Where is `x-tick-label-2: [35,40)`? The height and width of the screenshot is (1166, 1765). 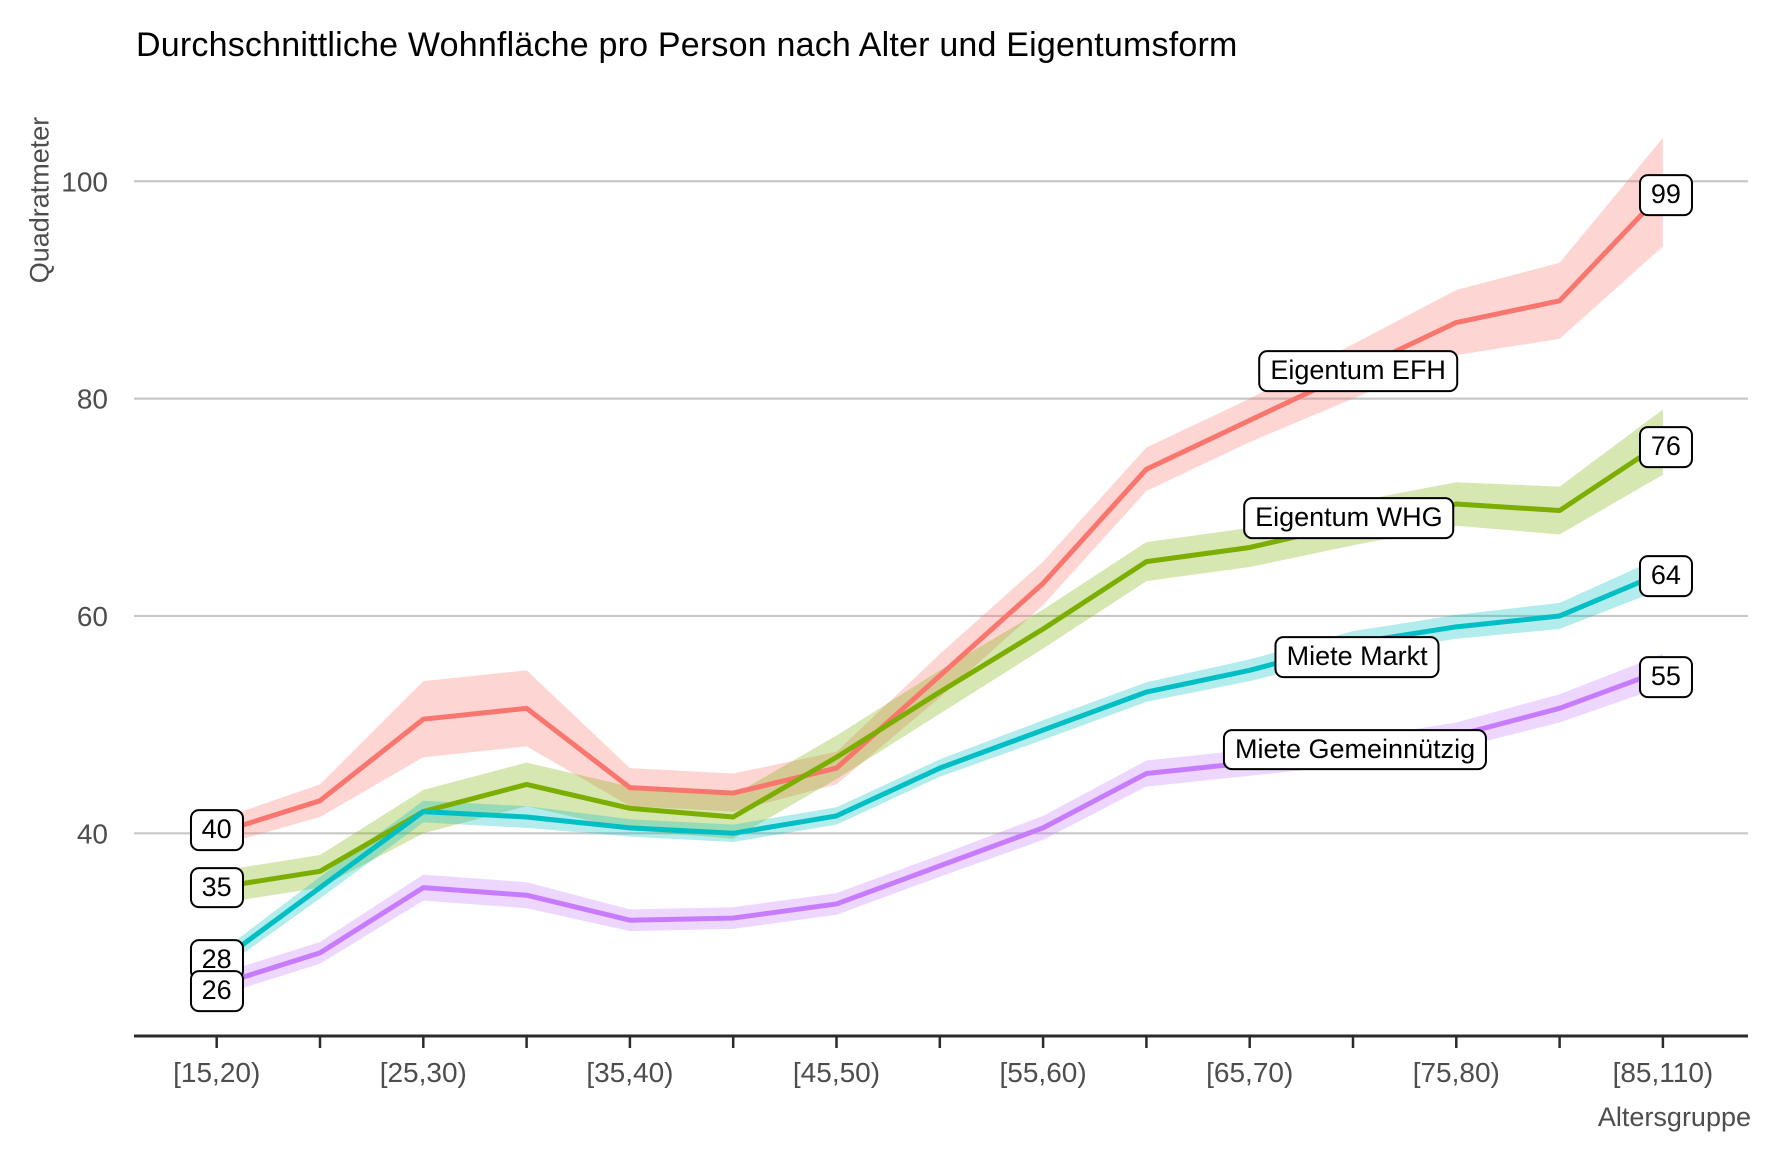 x-tick-label-2: [35,40) is located at coordinates (629, 1072).